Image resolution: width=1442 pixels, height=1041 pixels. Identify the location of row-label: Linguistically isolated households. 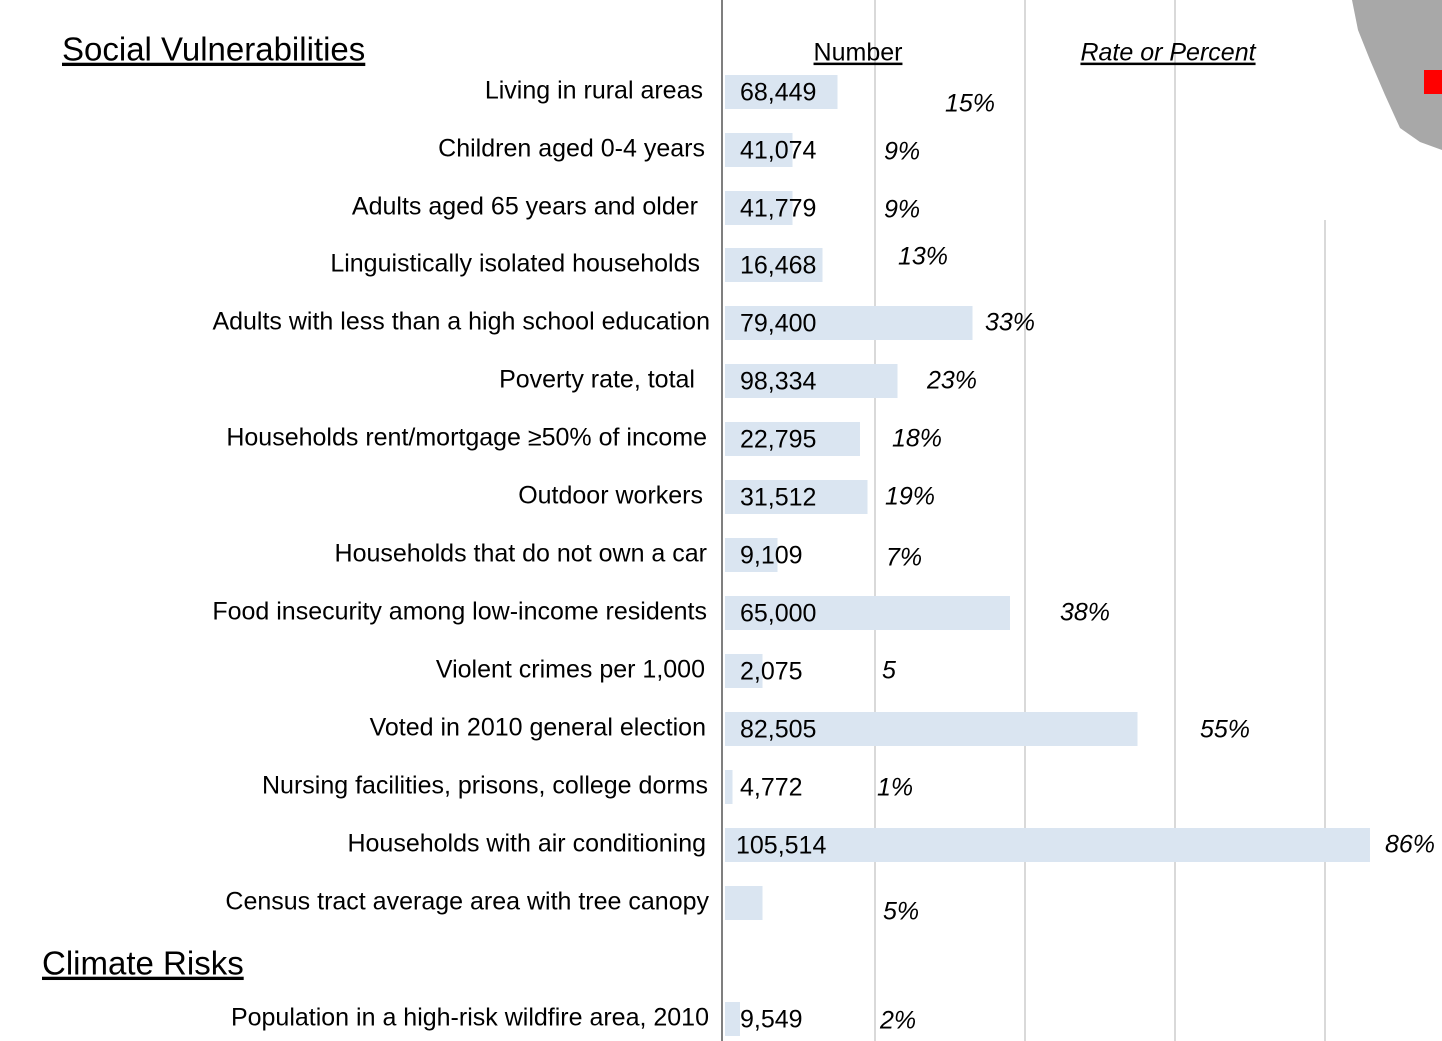
(515, 264).